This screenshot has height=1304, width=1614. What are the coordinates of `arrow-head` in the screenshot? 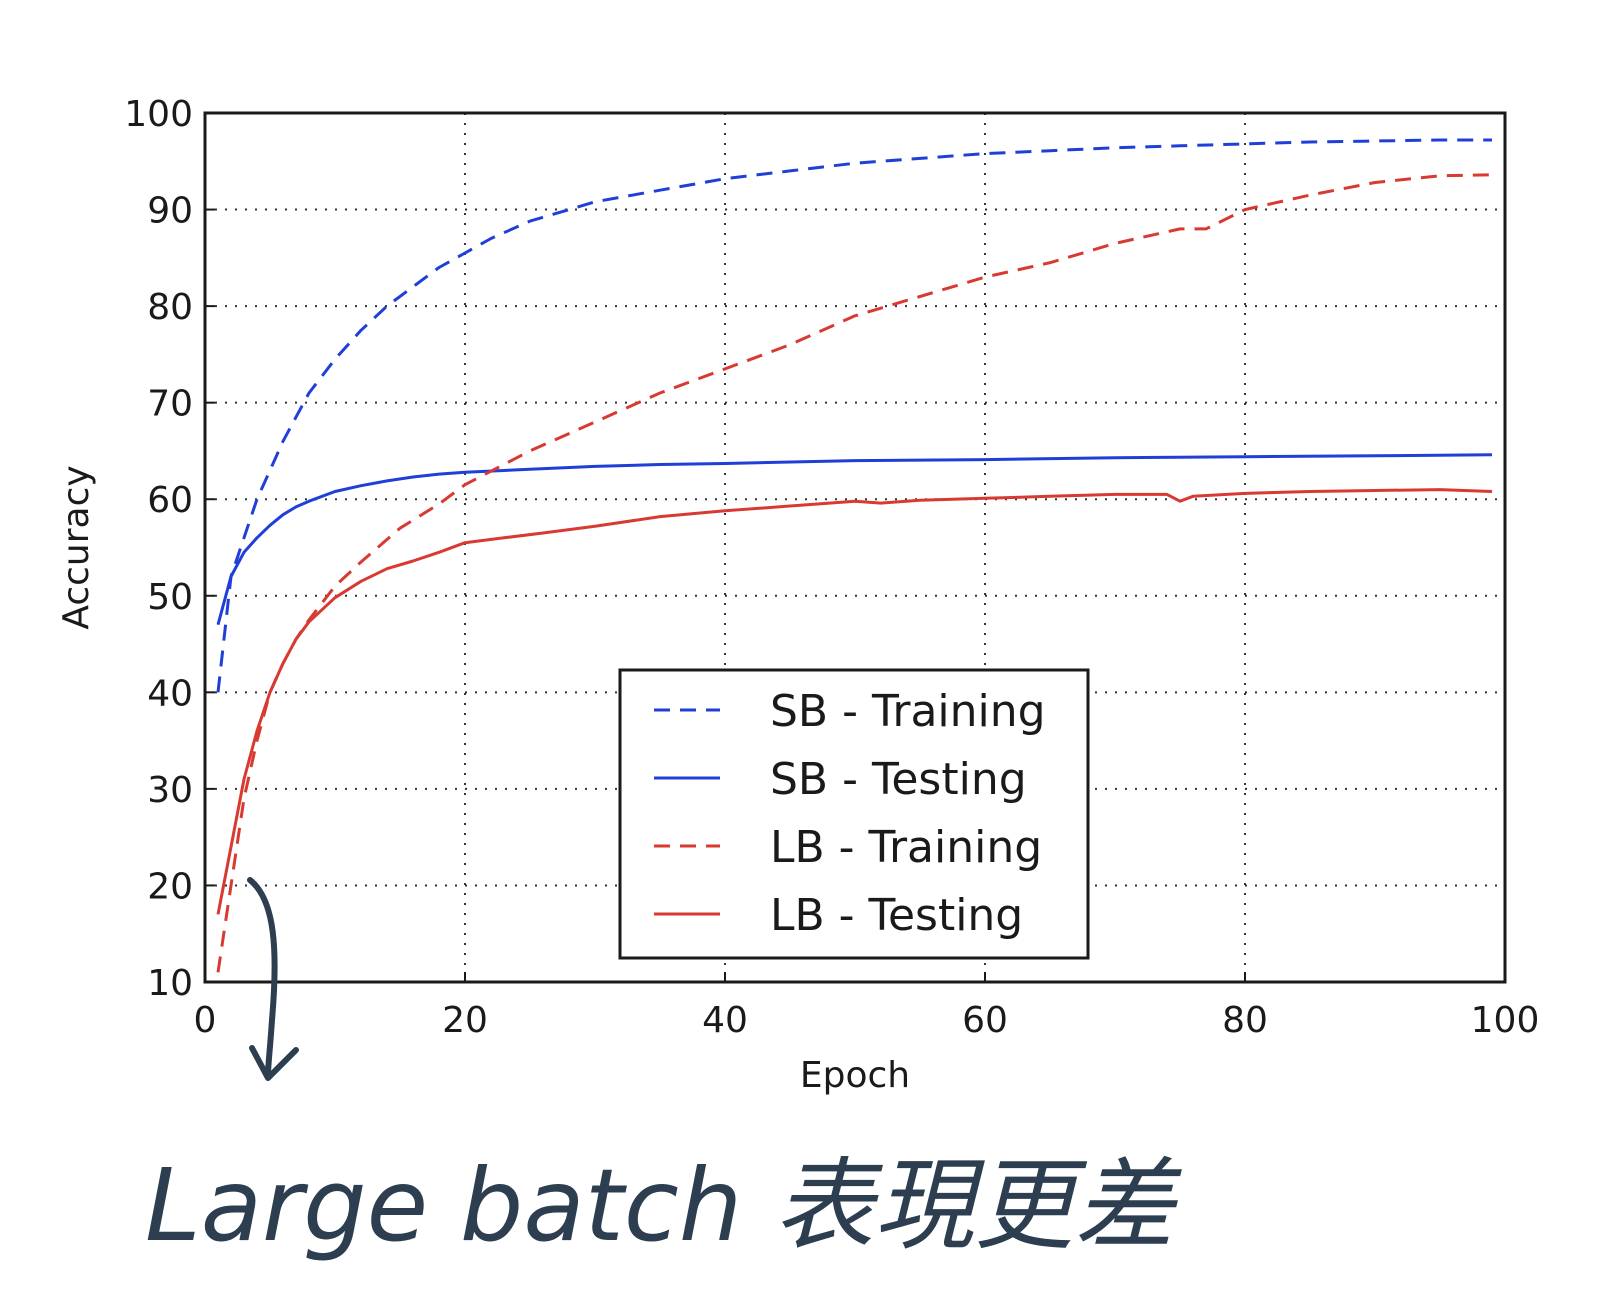 It's located at (274, 1063).